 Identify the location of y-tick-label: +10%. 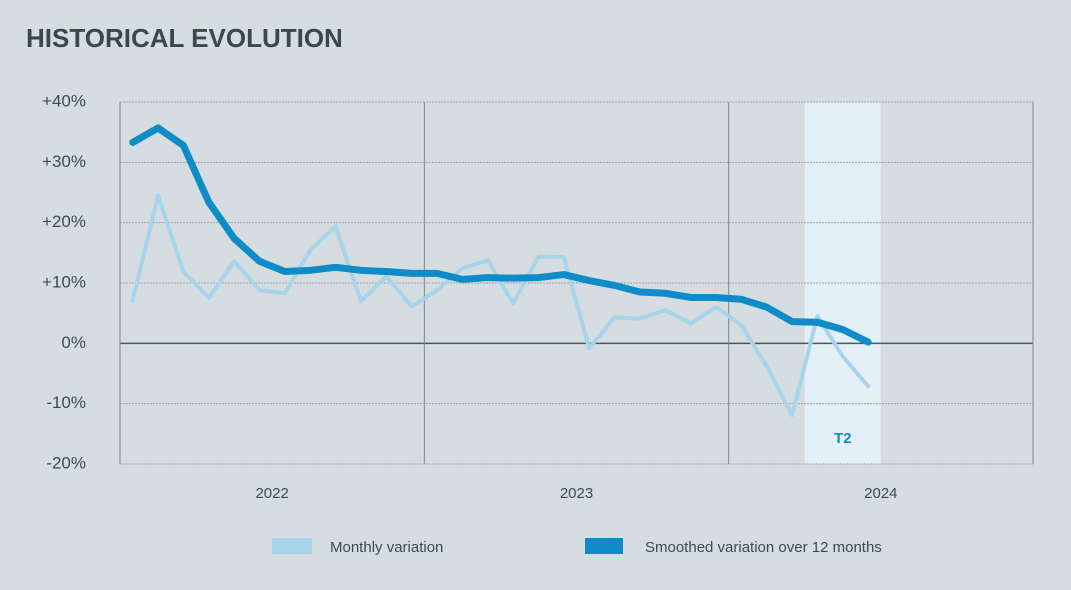
(64, 281).